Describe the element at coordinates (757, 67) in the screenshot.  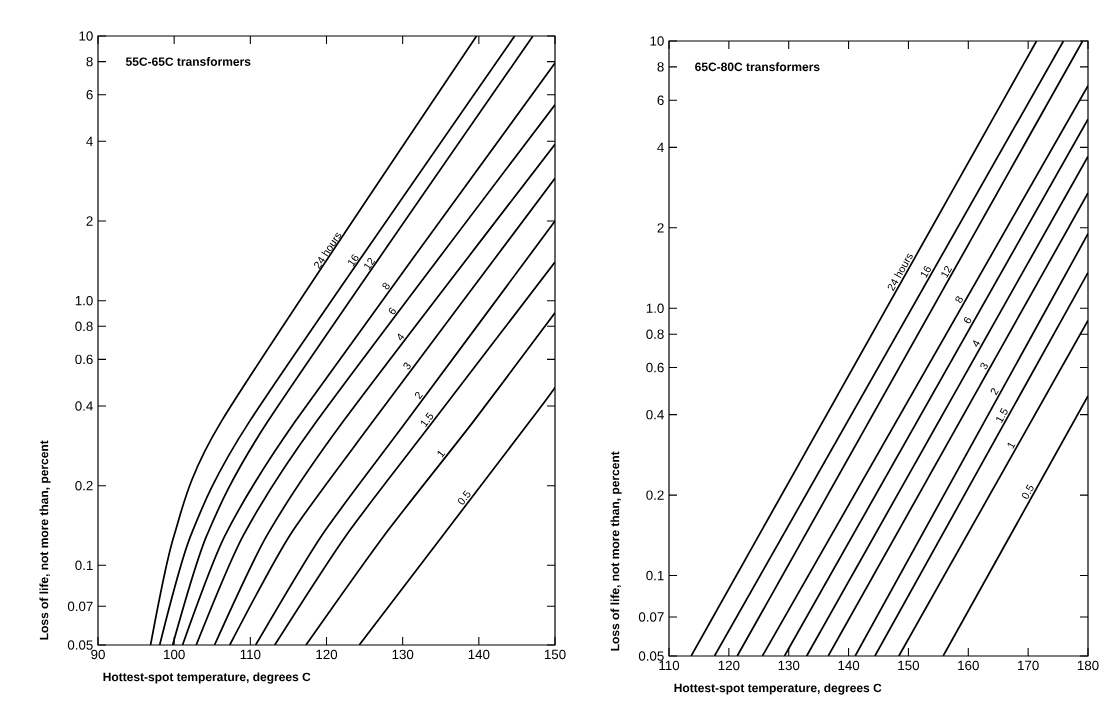
I see `text: 65C-80C transformers` at that location.